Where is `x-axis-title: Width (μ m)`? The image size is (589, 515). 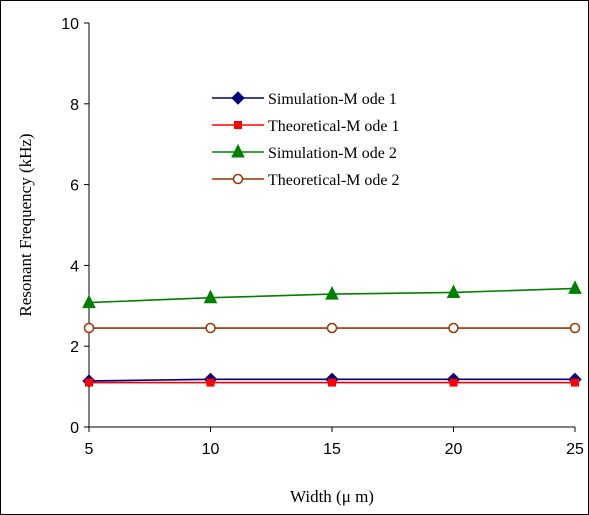 x-axis-title: Width (μ m) is located at coordinates (332, 496).